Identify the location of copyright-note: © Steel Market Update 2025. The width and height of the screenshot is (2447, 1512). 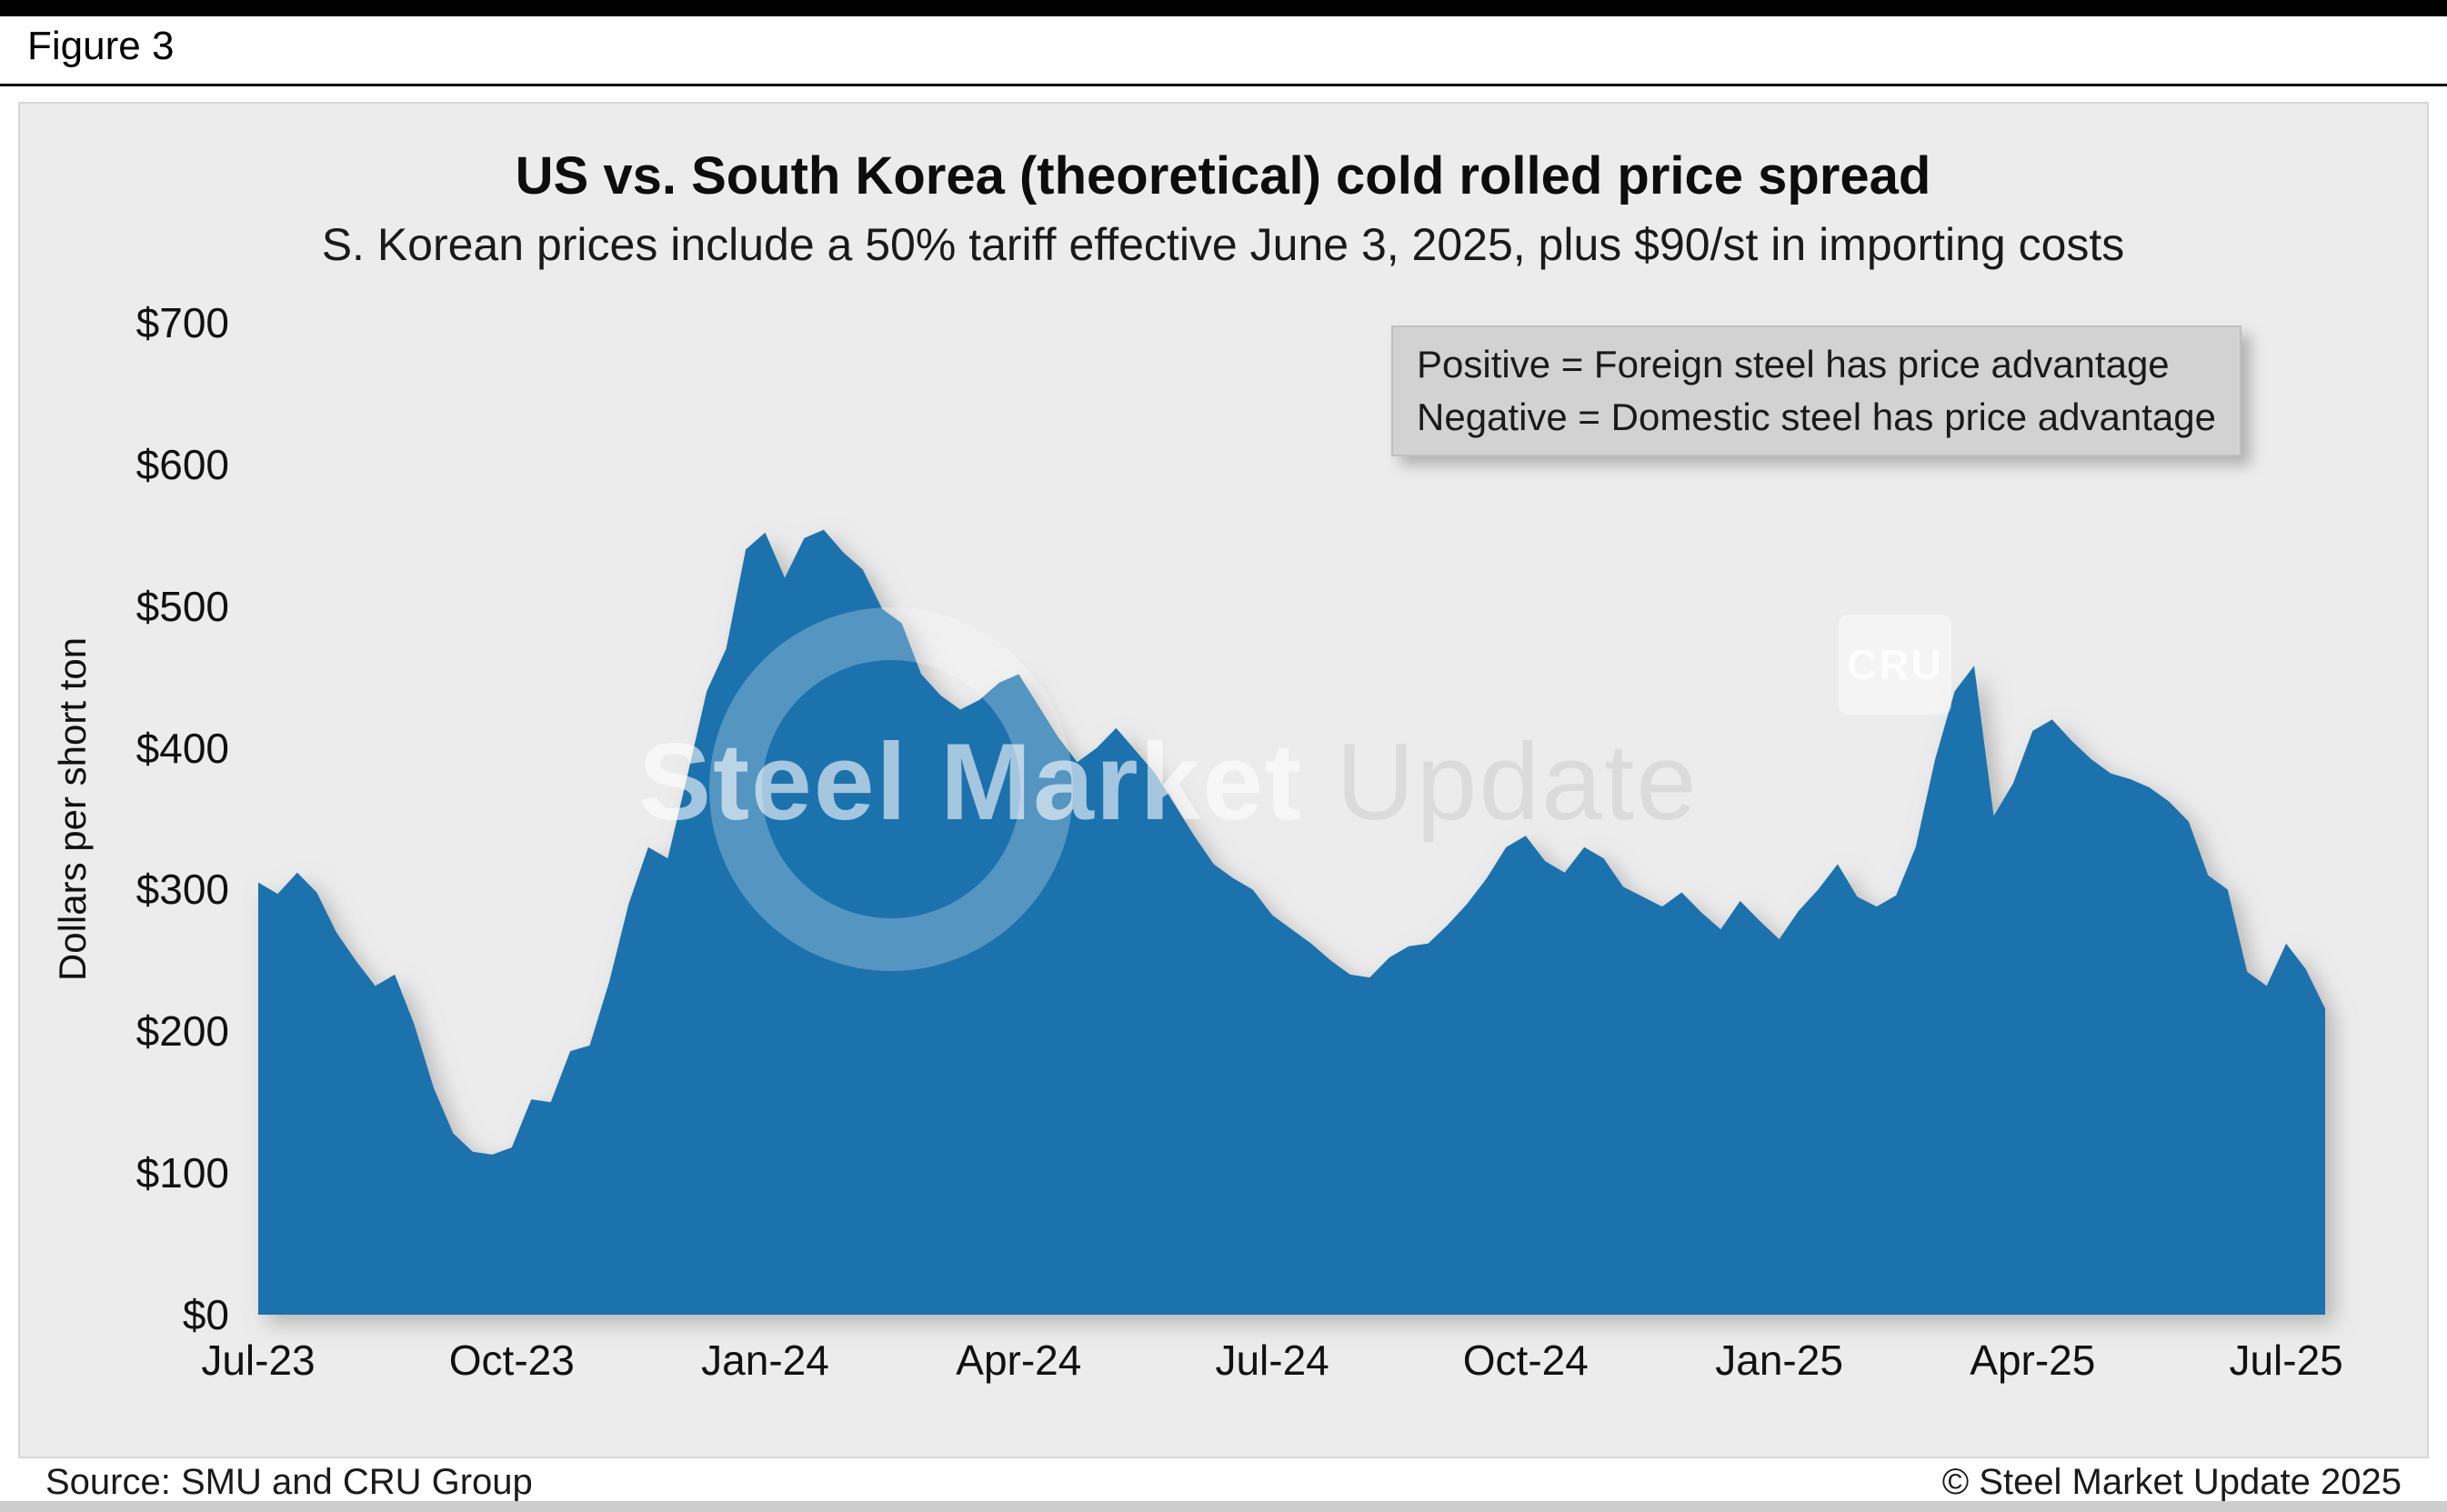
(2171, 1482).